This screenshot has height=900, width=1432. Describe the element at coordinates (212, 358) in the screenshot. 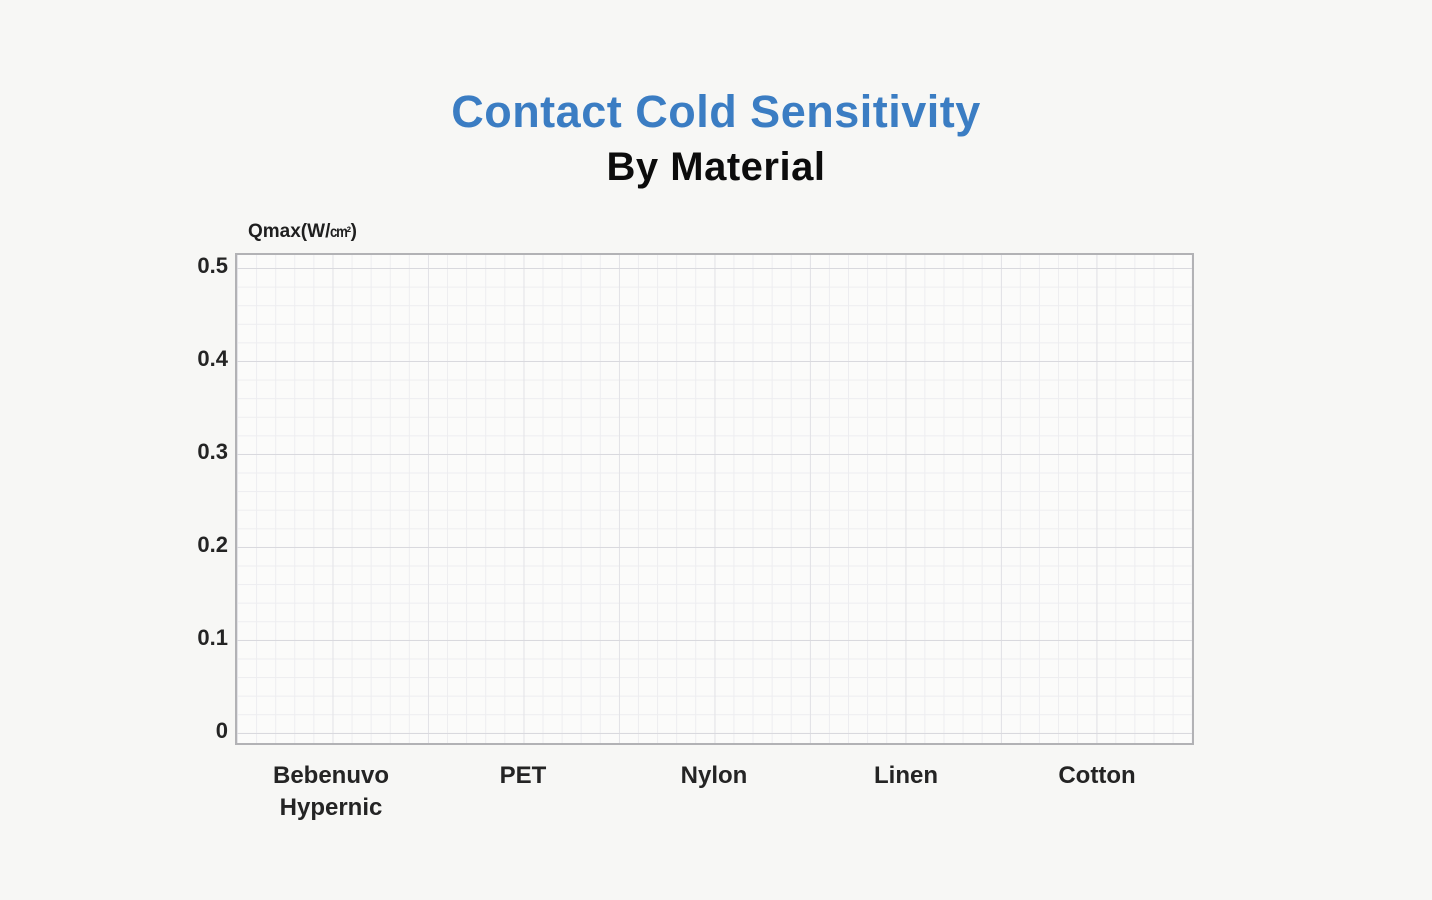

I see `y-tick-label-0.4: 0.4` at that location.